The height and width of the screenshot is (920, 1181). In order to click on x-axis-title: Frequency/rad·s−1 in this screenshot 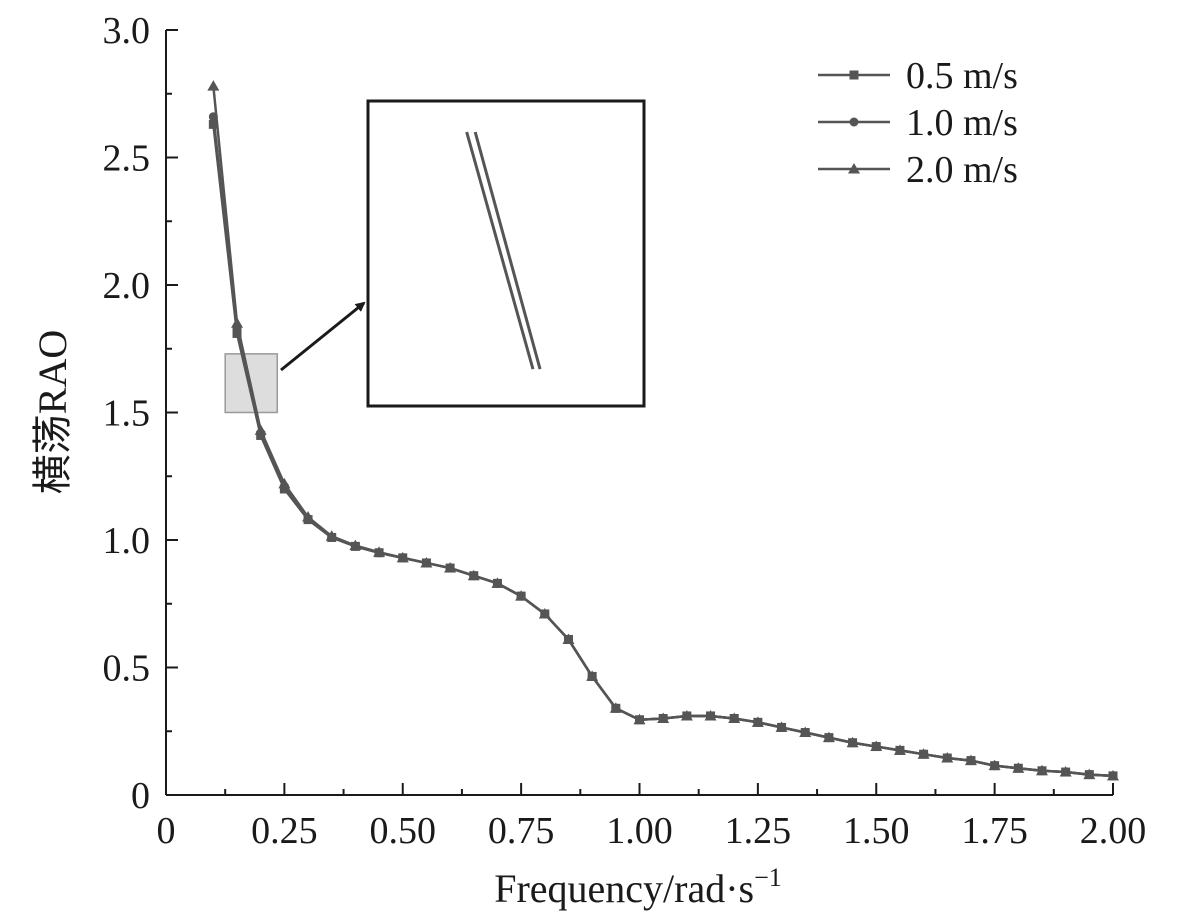, I will do `click(638, 887)`.